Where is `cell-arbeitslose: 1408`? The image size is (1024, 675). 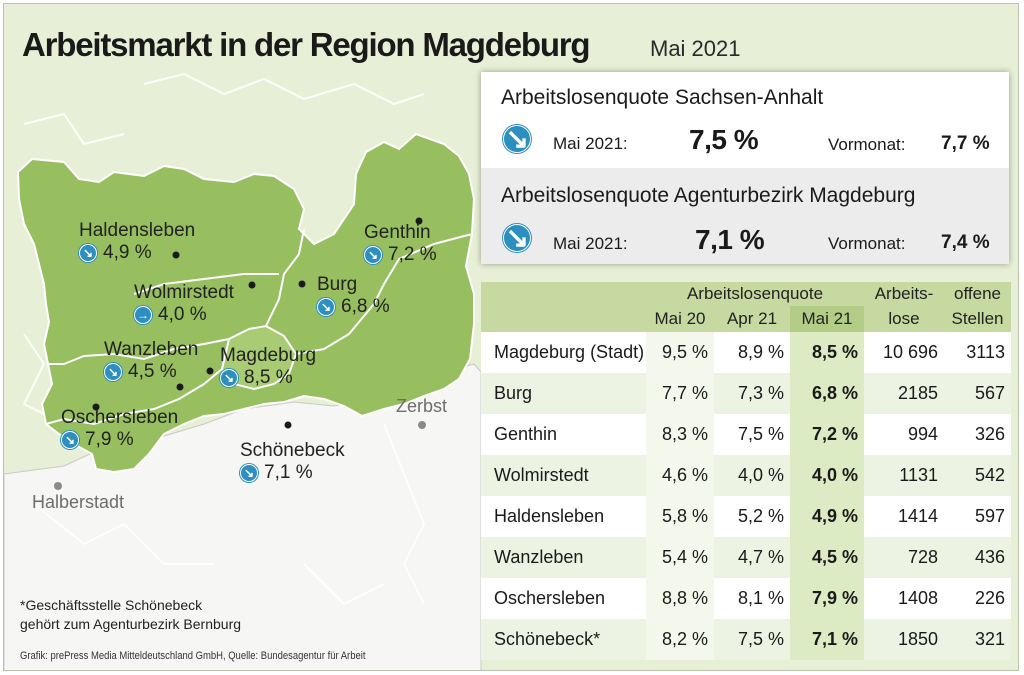 cell-arbeitslose: 1408 is located at coordinates (904, 598).